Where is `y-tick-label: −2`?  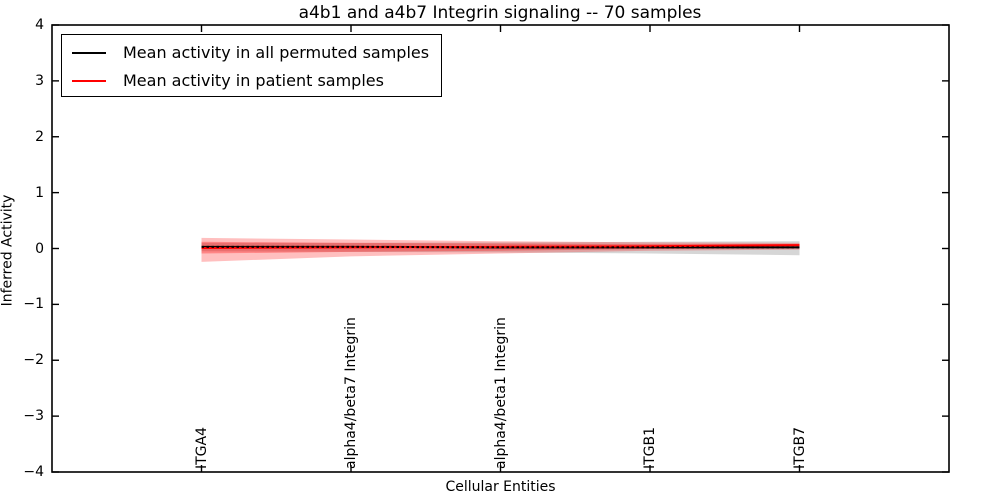 y-tick-label: −2 is located at coordinates (33, 360).